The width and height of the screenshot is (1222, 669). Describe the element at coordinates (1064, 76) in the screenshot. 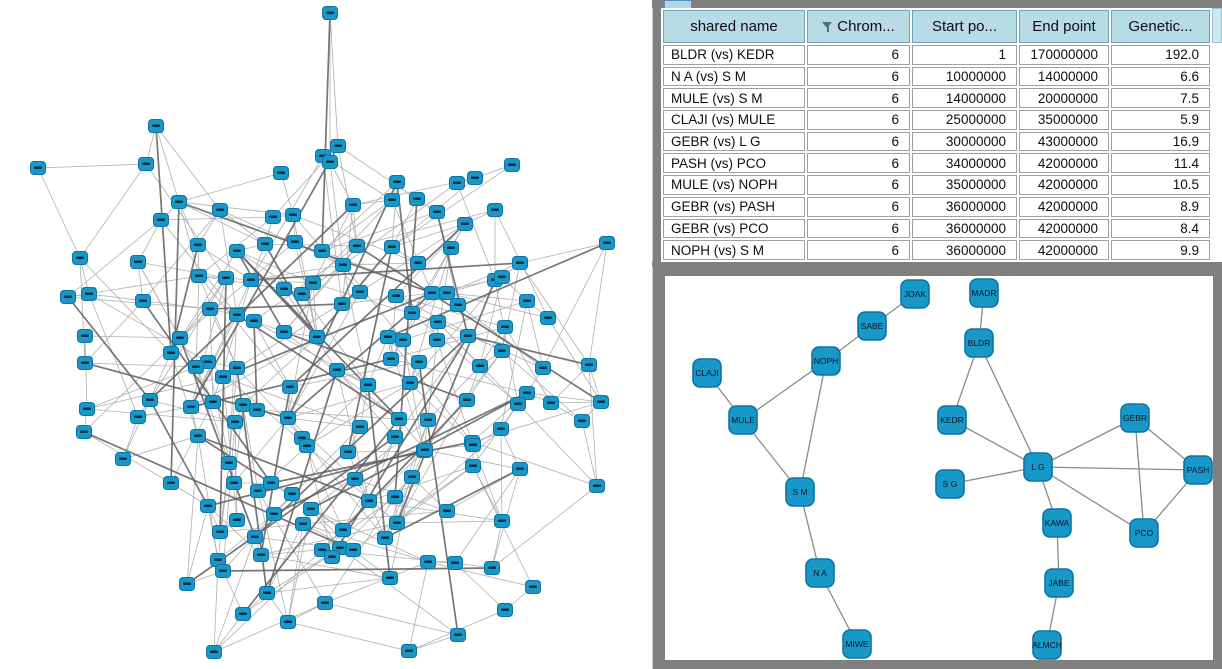

I see `table-cell: 14000000` at that location.